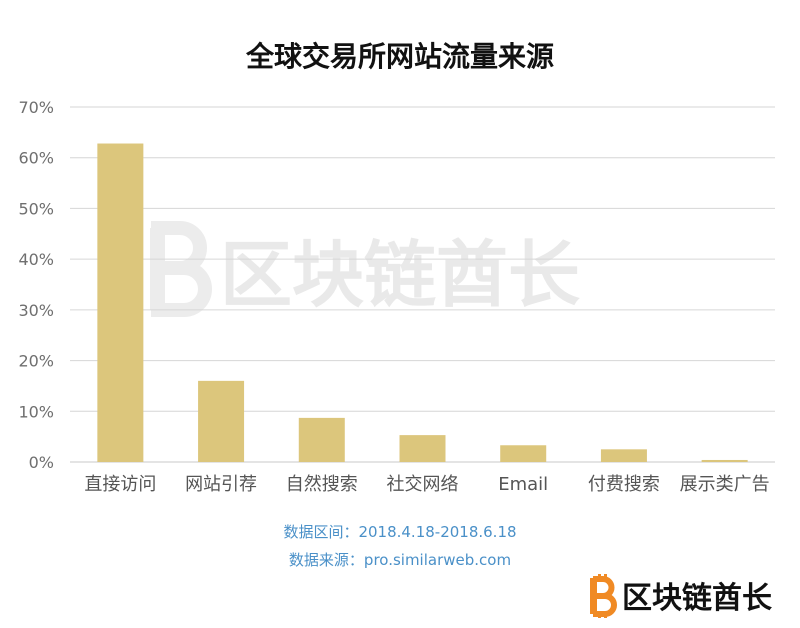  Describe the element at coordinates (120, 484) in the screenshot. I see `x-tick-label: 直接访问` at that location.